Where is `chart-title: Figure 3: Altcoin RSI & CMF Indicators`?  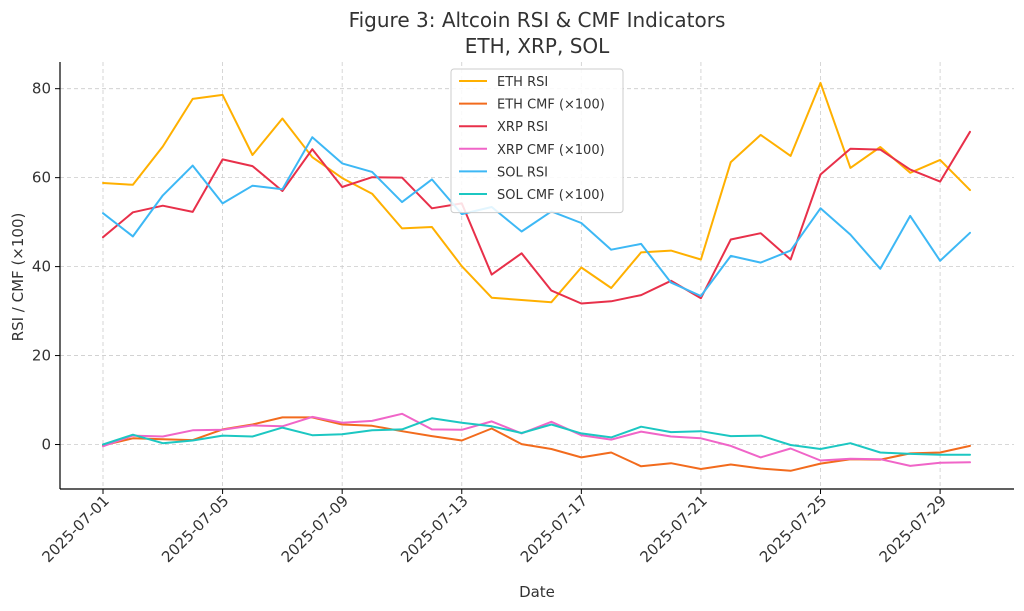
chart-title: Figure 3: Altcoin RSI & CMF Indicators is located at coordinates (537, 20).